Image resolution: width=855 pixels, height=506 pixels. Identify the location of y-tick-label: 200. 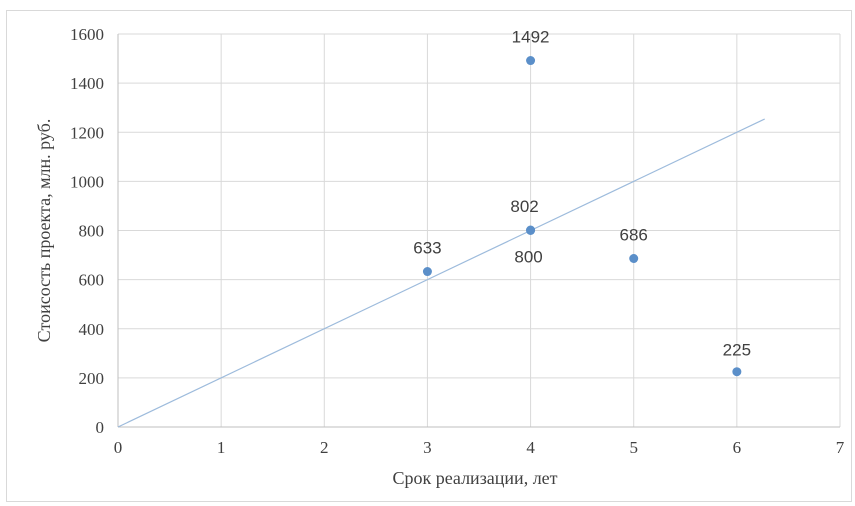
(92, 378).